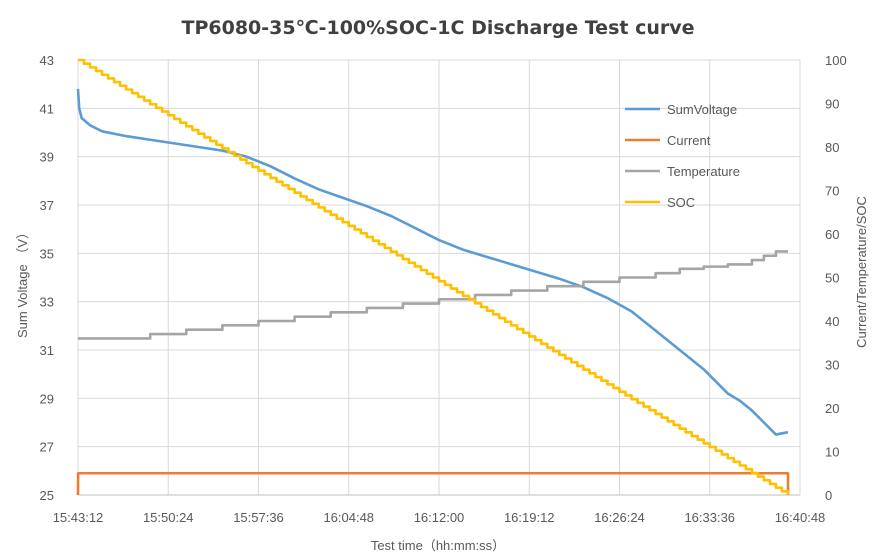 The width and height of the screenshot is (877, 559). Describe the element at coordinates (47, 60) in the screenshot. I see `left-tick-label: 43` at that location.